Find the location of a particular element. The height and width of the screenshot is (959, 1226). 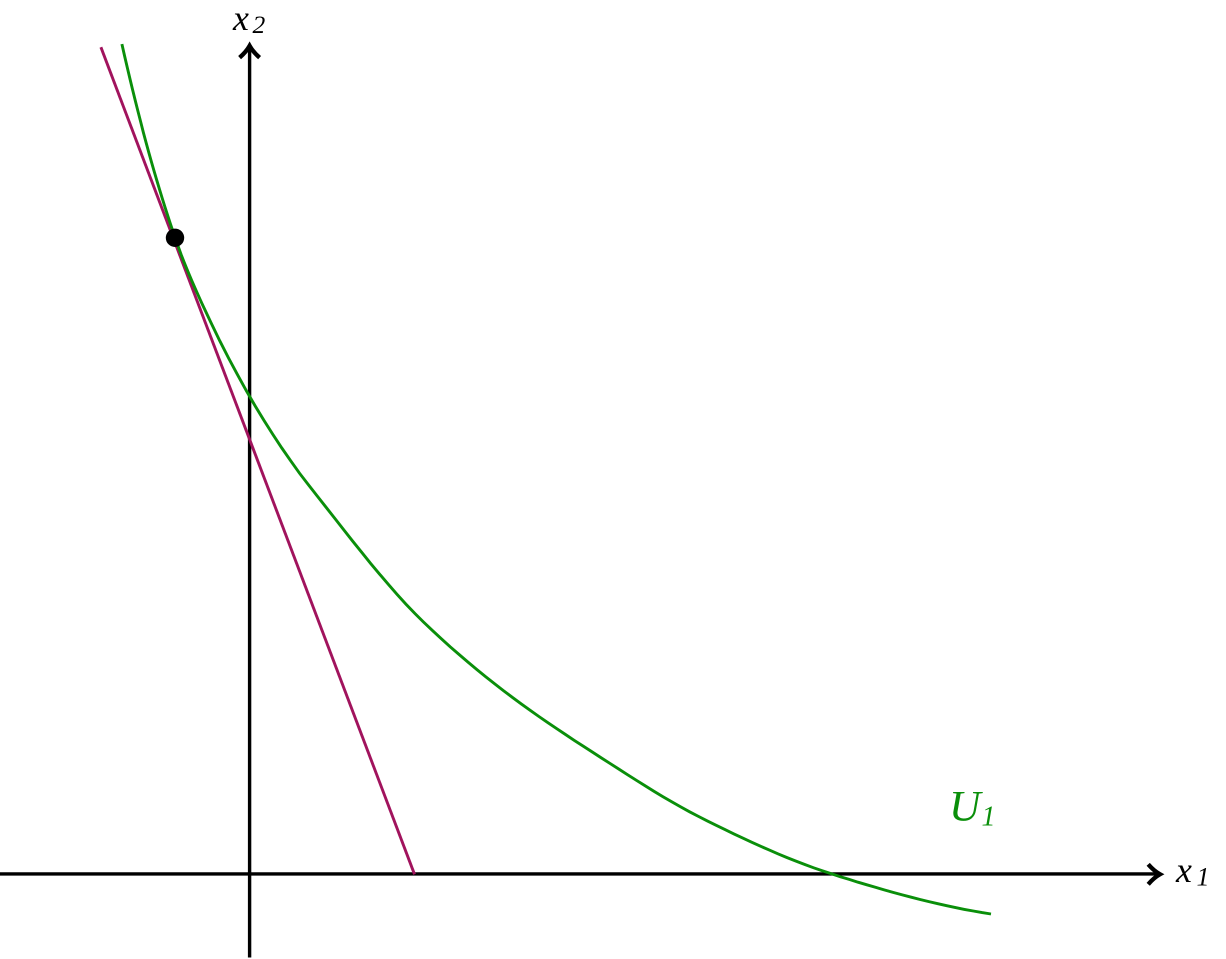

svg-text: U is located at coordinates (966, 806).